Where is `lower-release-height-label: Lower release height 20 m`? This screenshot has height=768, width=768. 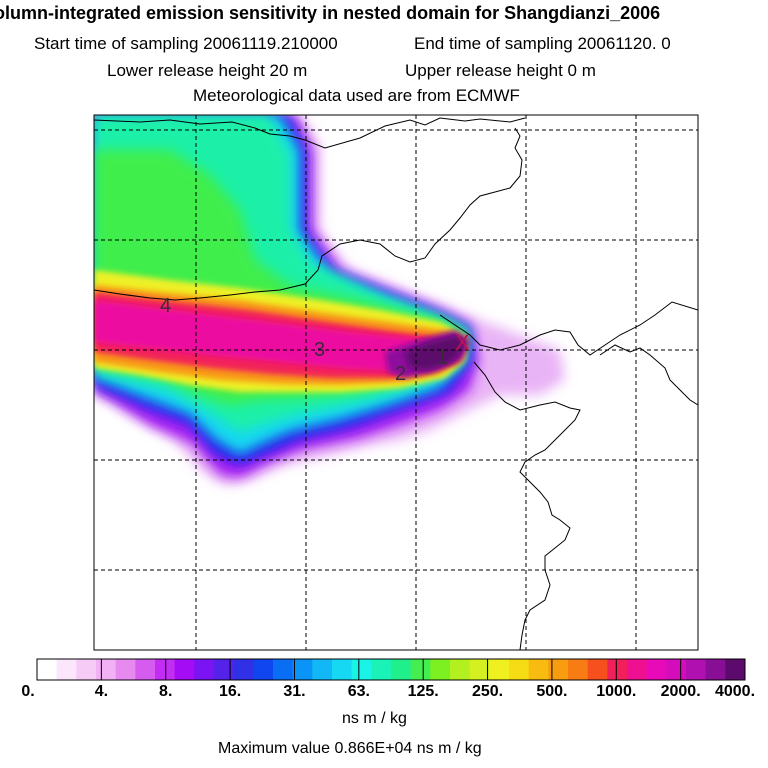 lower-release-height-label: Lower release height 20 m is located at coordinates (207, 70).